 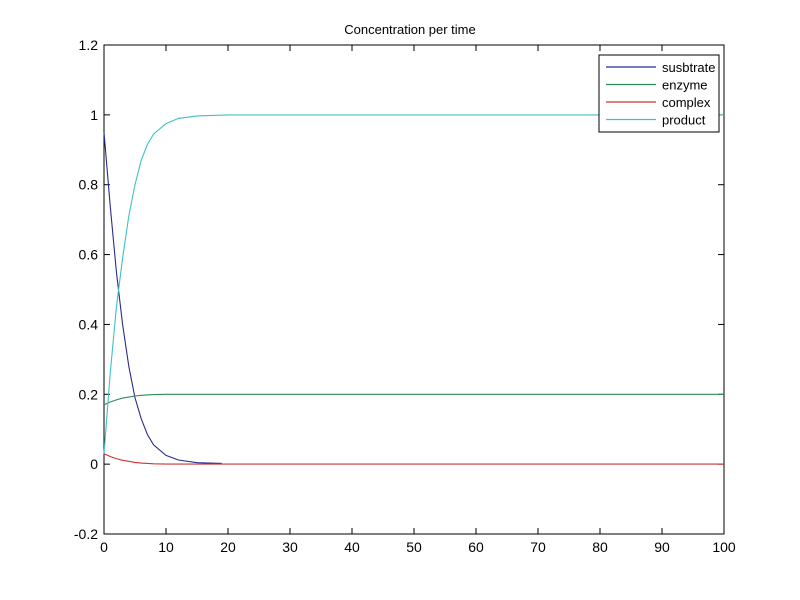 I want to click on y-tick-label: 0.2, so click(x=89, y=394).